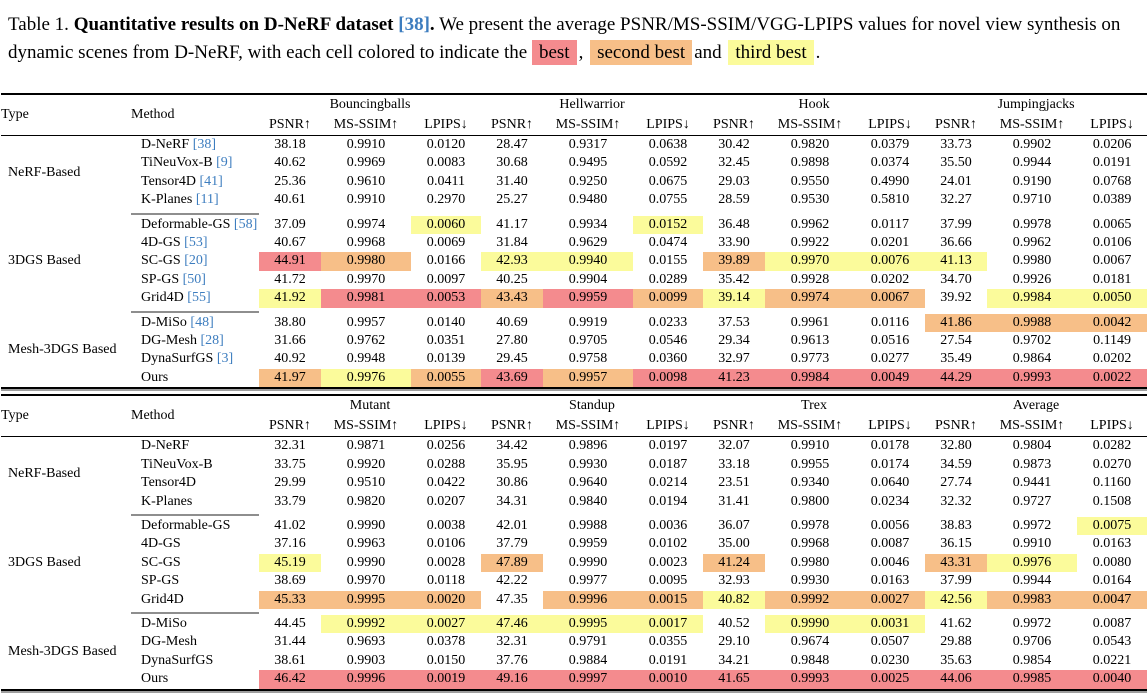  I want to click on citation-link: [50], so click(194, 279).